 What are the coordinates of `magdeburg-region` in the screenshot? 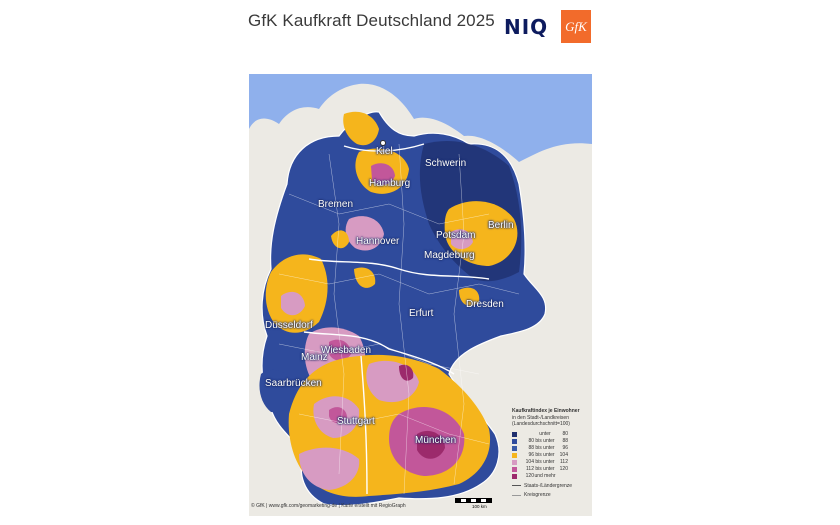 It's located at (365, 277).